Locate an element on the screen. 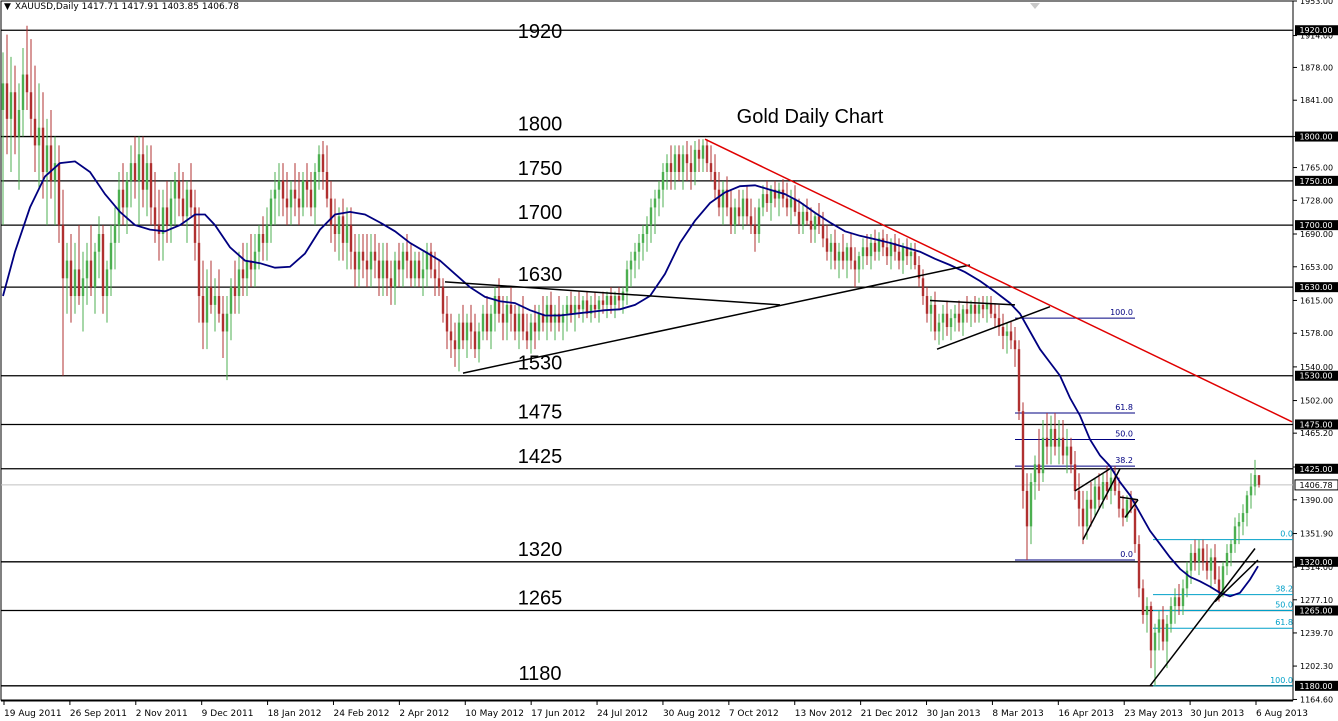 The height and width of the screenshot is (721, 1338). time-tick-label: 7 Oct 2012 is located at coordinates (754, 714).